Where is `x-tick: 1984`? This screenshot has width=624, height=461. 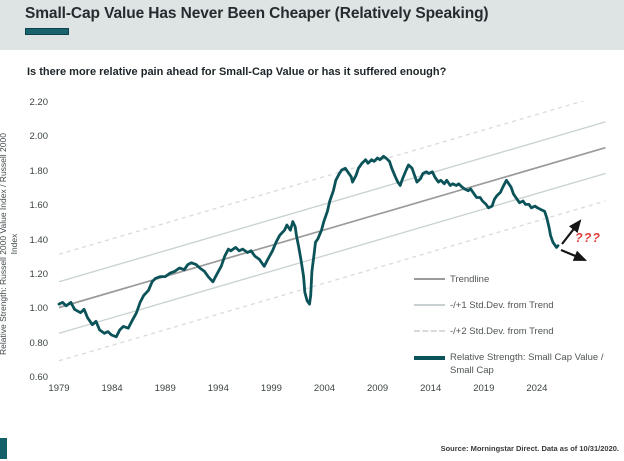
x-tick: 1984 is located at coordinates (112, 388).